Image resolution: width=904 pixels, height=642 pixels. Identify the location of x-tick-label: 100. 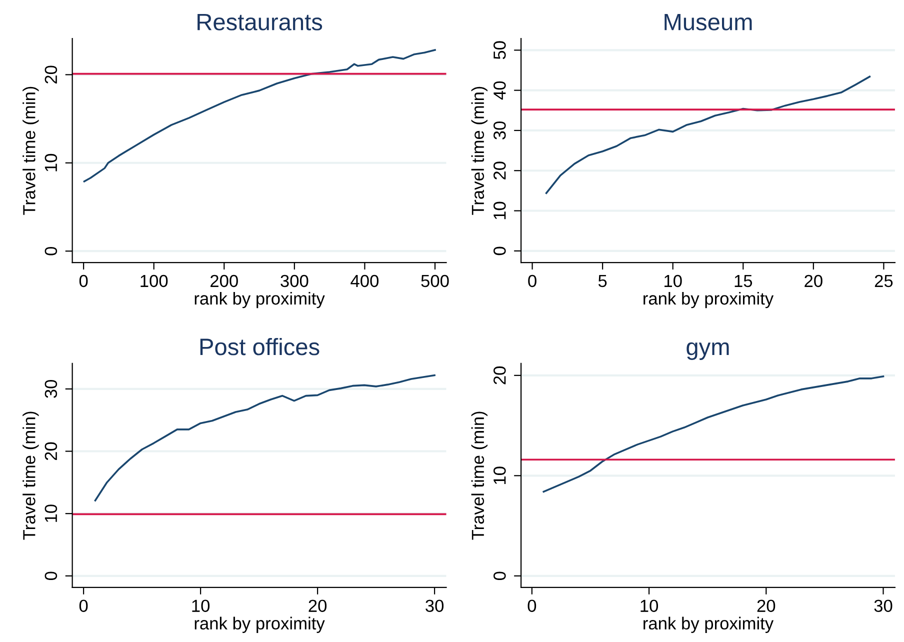
(154, 281).